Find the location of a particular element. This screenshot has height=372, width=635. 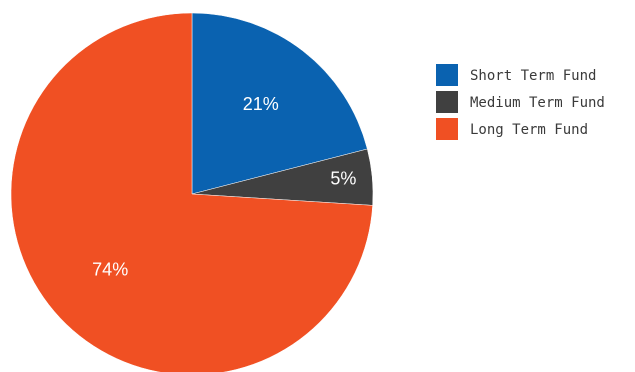

slice-label-medium-term-fund: 5% is located at coordinates (343, 178).